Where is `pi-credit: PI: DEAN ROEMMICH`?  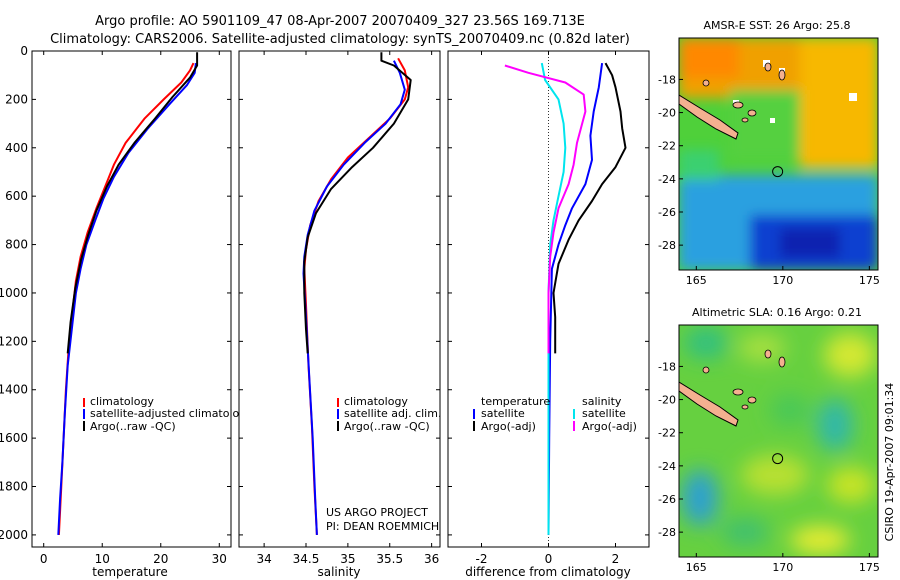
pi-credit: PI: DEAN ROEMMICH is located at coordinates (382, 526).